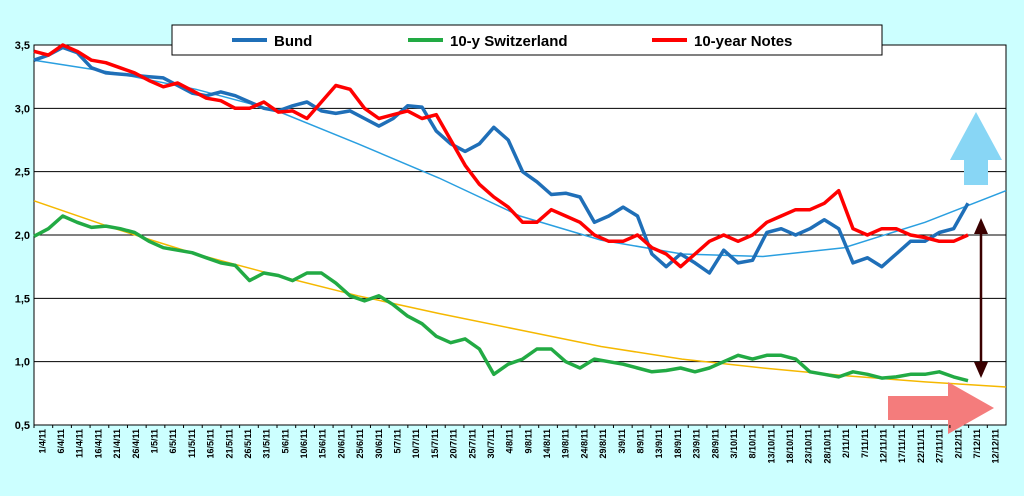 This screenshot has width=1024, height=496. What do you see at coordinates (98, 444) in the screenshot?
I see `x-tick-label: 16/4/11` at bounding box center [98, 444].